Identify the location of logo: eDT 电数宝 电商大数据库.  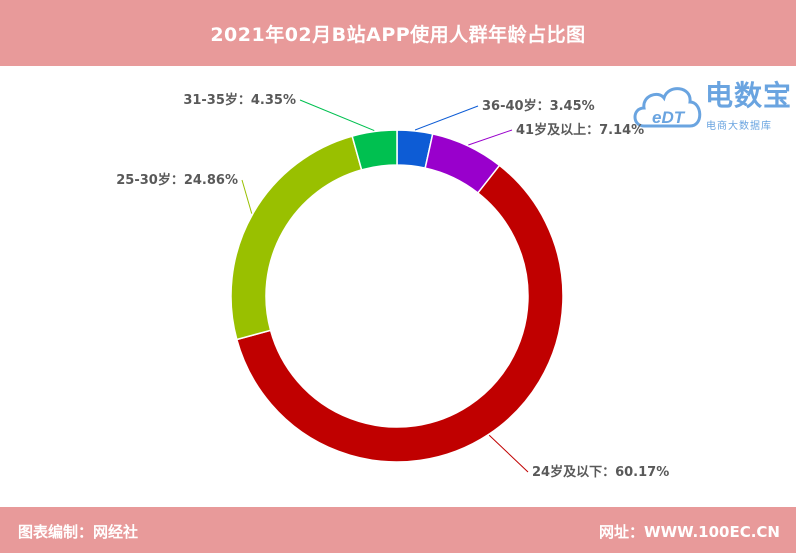
(712, 103).